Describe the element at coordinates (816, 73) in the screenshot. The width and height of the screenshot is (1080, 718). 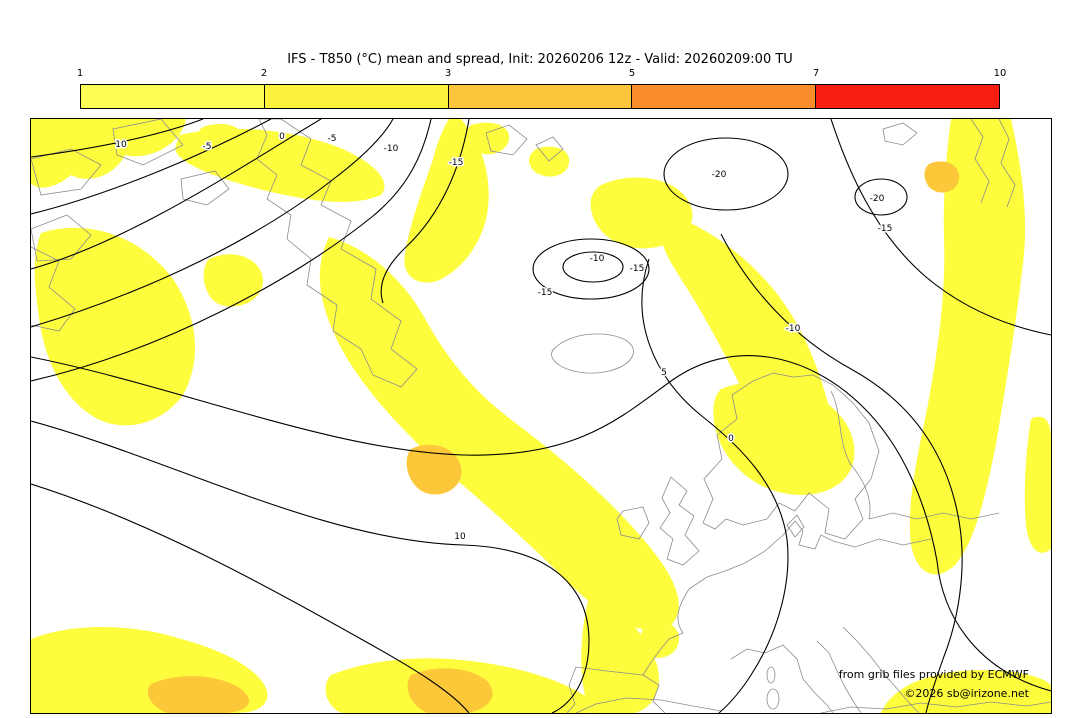
I see `colorbar-tick-label: 7` at that location.